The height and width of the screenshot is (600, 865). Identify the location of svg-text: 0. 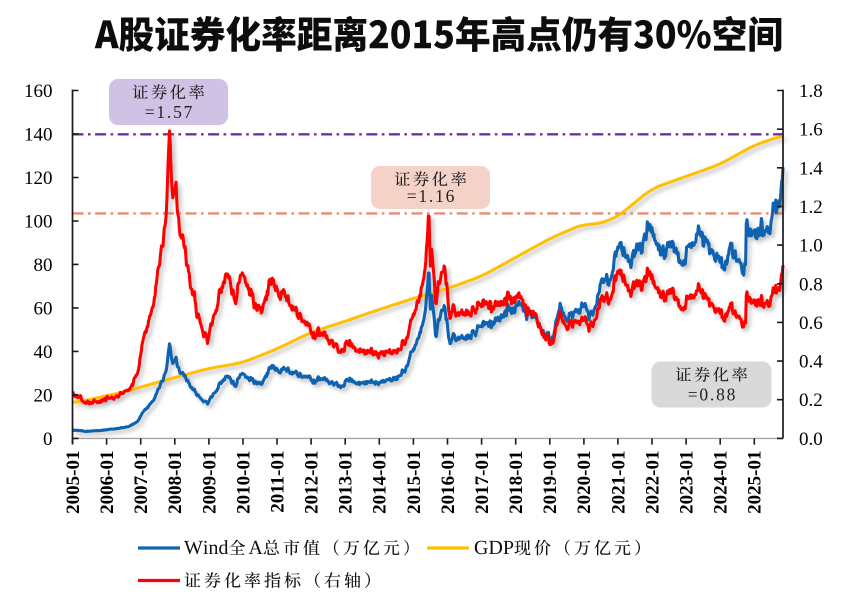
(48, 439).